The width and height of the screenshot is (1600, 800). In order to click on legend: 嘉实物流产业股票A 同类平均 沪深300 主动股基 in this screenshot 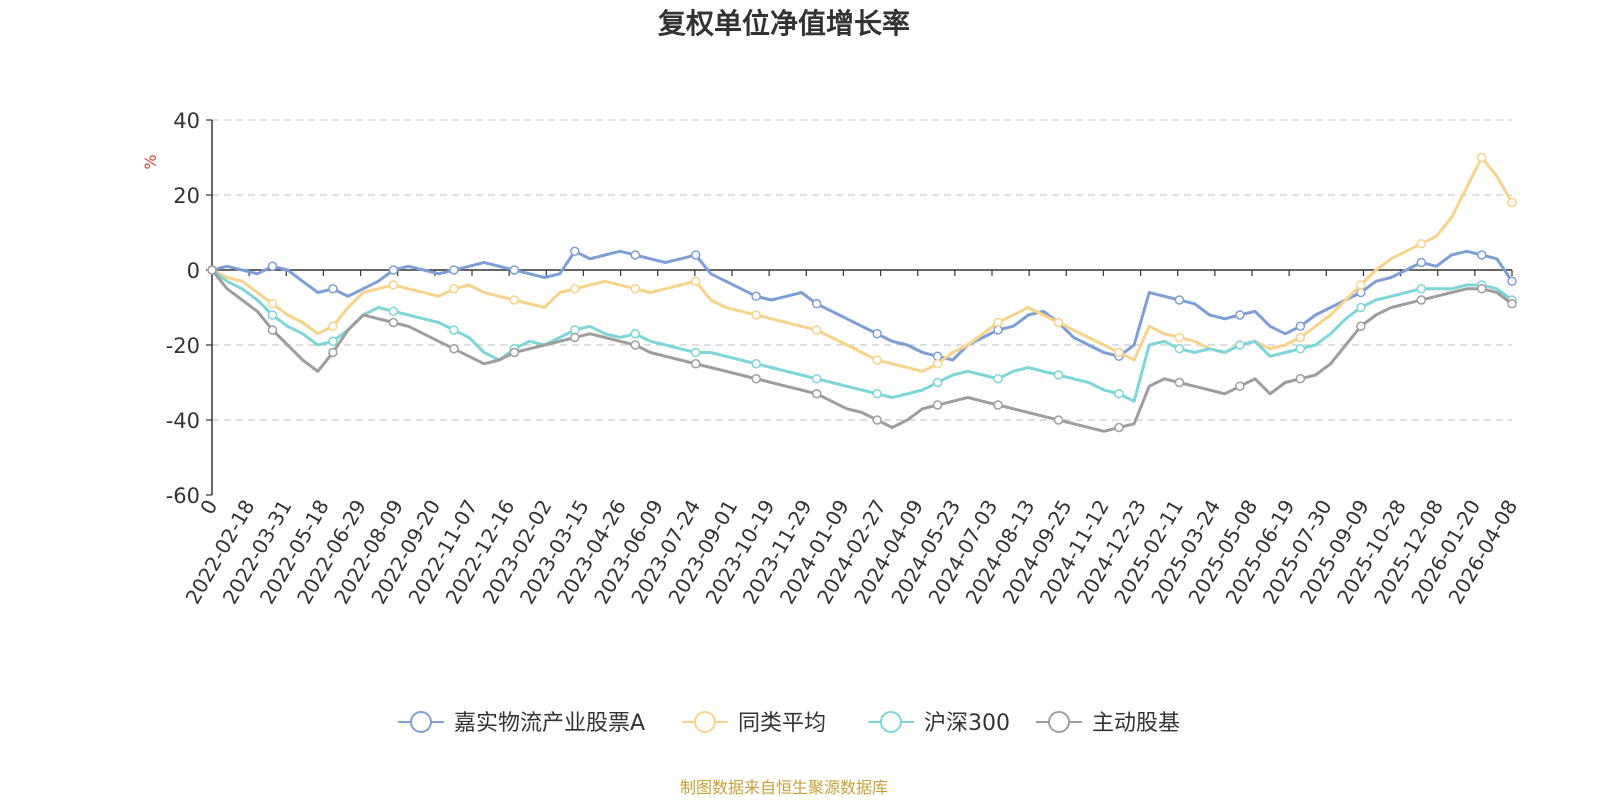, I will do `click(789, 723)`.